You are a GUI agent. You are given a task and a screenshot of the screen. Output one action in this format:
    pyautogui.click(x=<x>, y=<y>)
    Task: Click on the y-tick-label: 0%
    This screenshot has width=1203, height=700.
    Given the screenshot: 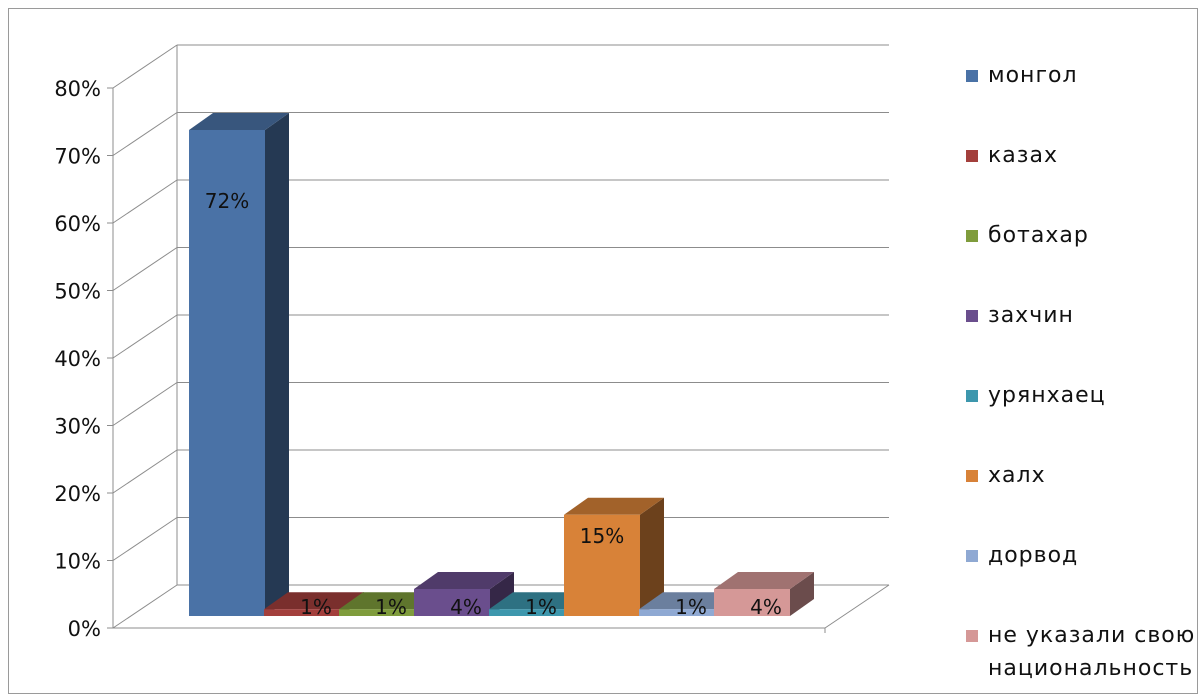 What is the action you would take?
    pyautogui.click(x=84, y=629)
    